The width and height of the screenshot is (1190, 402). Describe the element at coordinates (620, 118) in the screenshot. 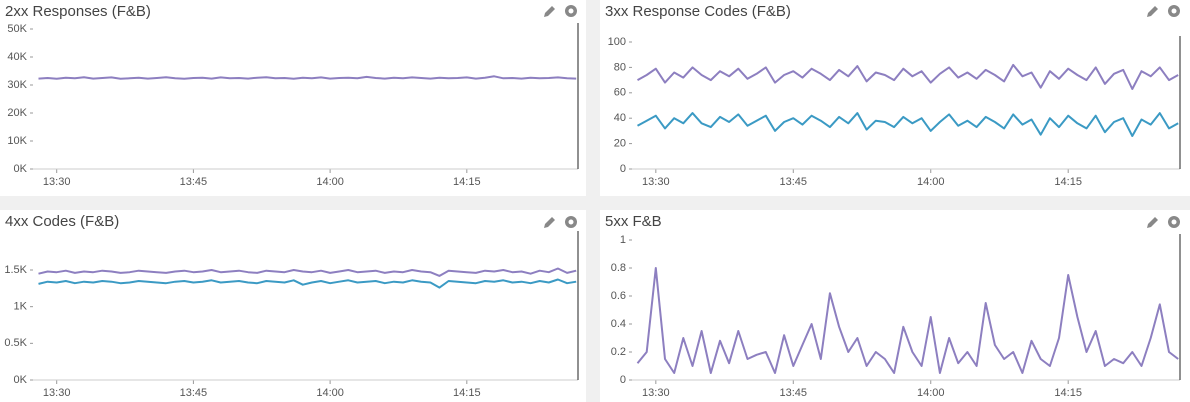

I see `y-tick-label: 40` at that location.